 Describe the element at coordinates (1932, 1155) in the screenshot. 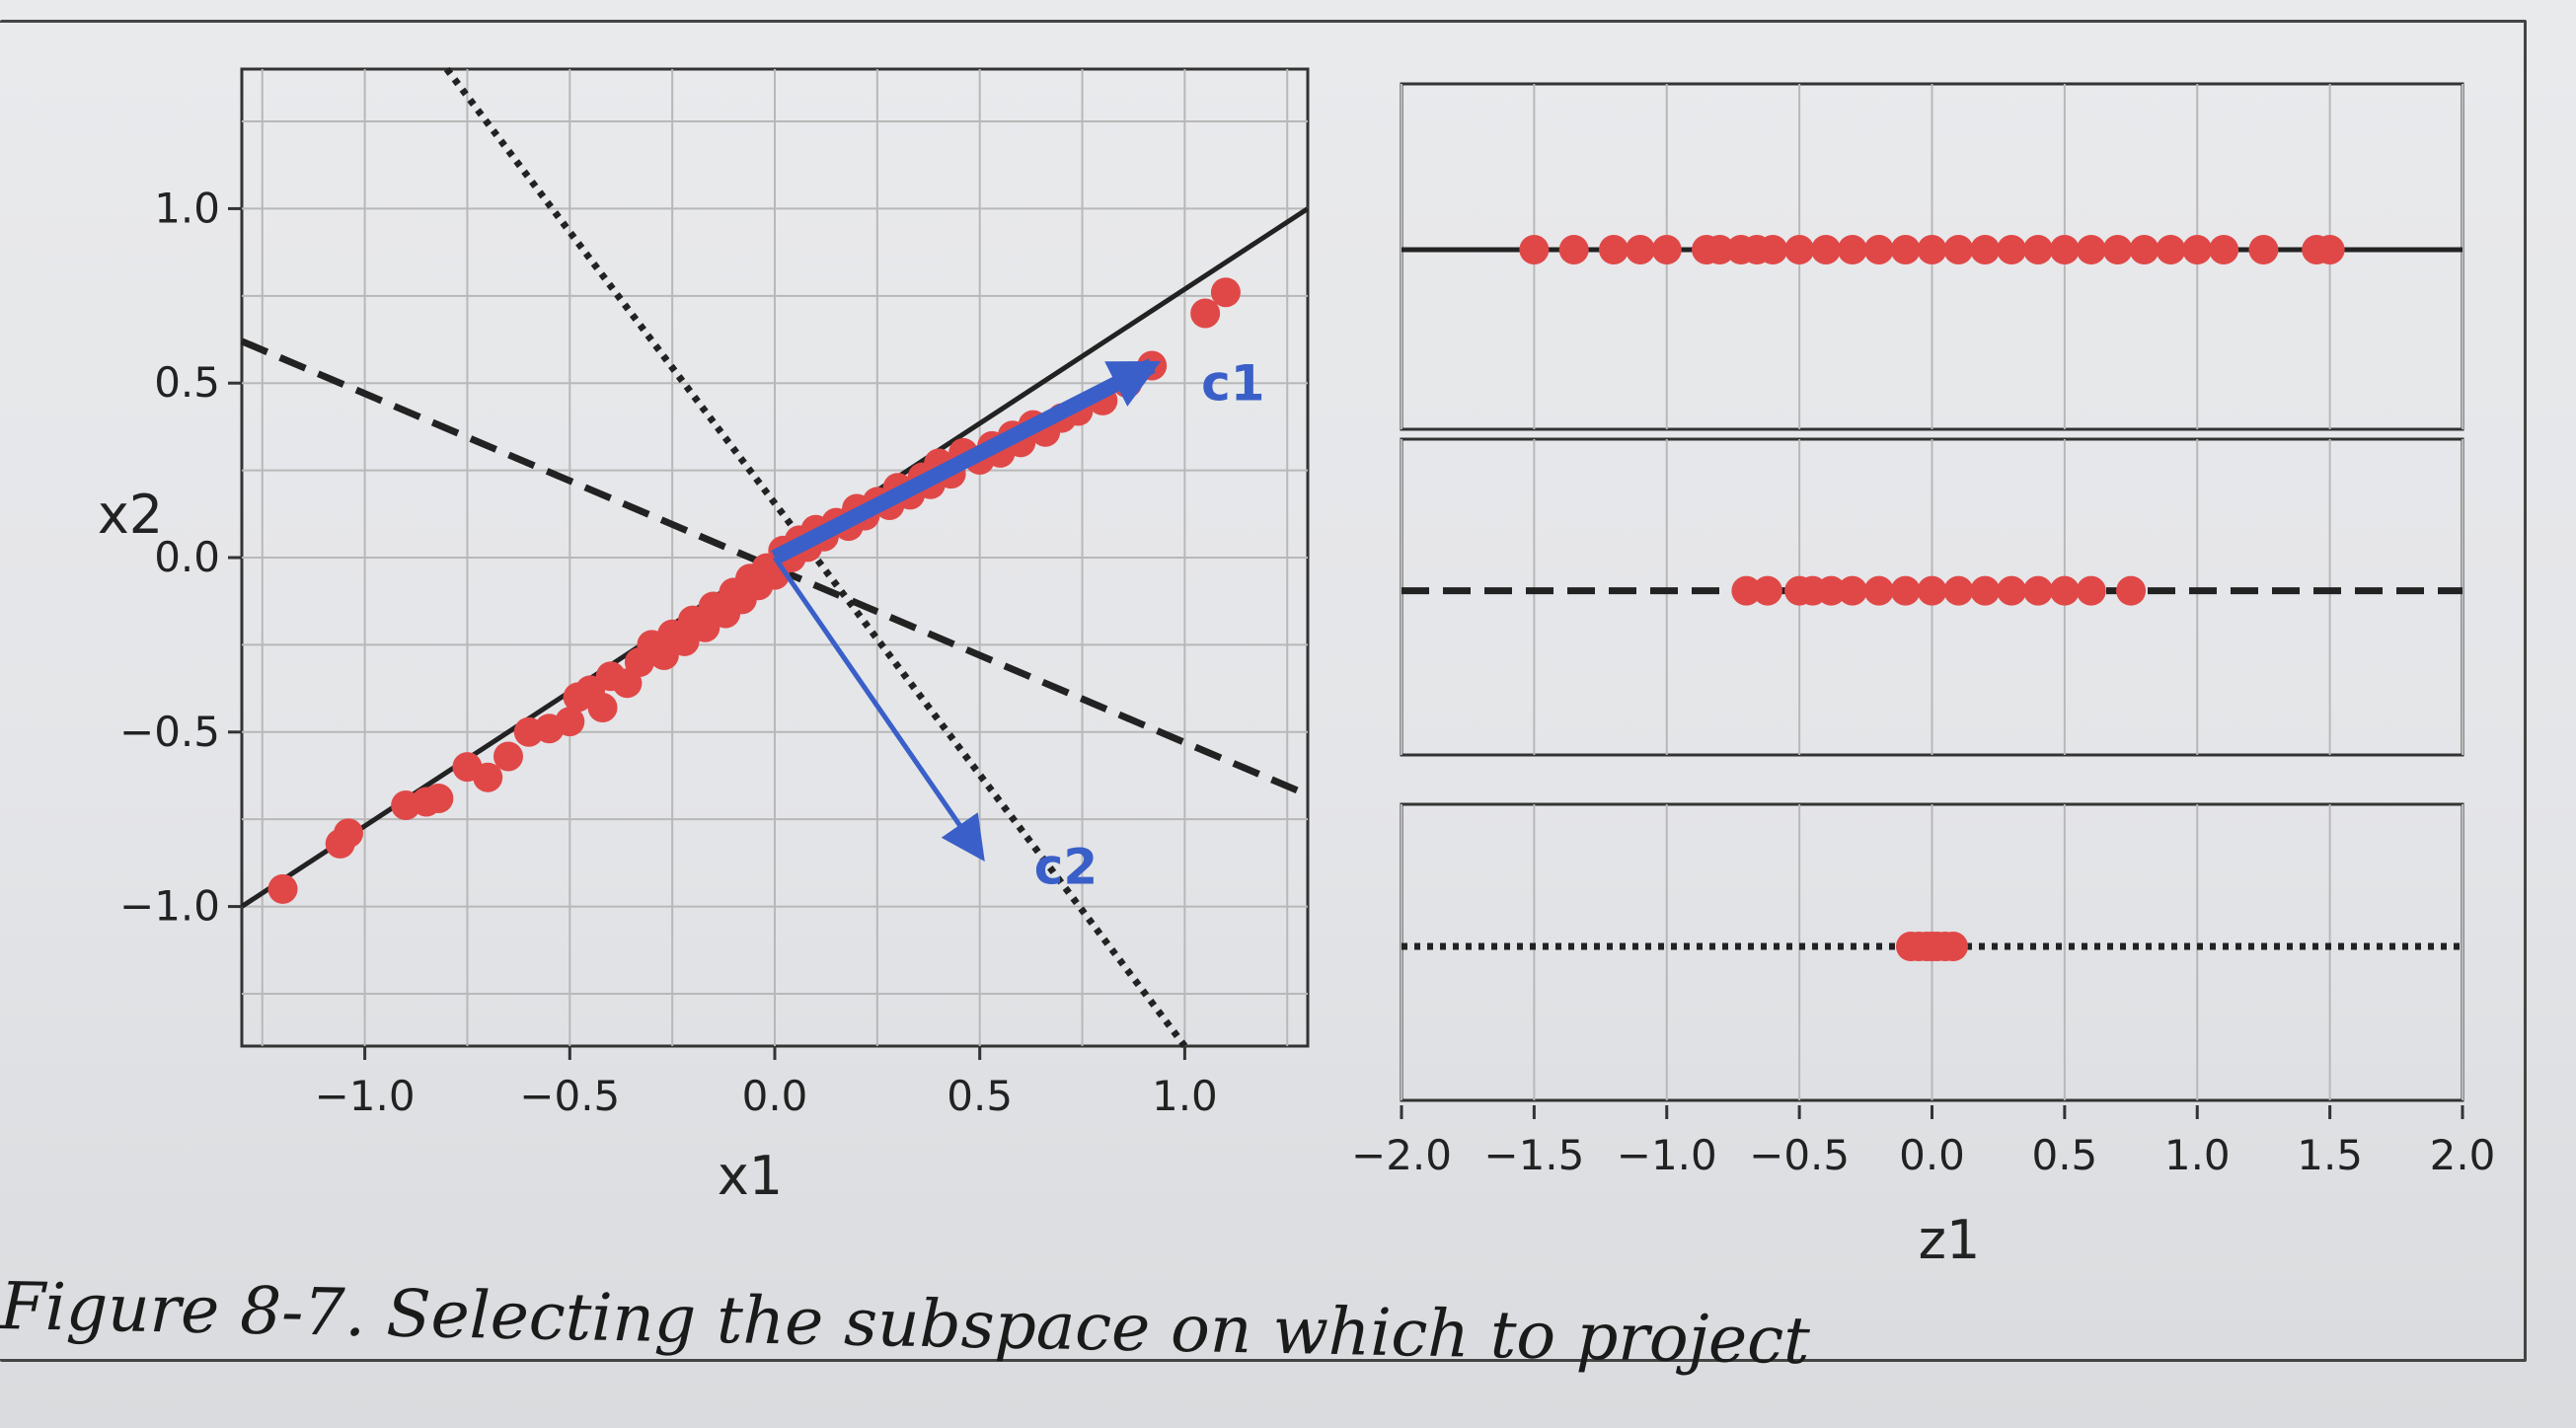

I see `right-xtick-label-4: 0.0` at that location.